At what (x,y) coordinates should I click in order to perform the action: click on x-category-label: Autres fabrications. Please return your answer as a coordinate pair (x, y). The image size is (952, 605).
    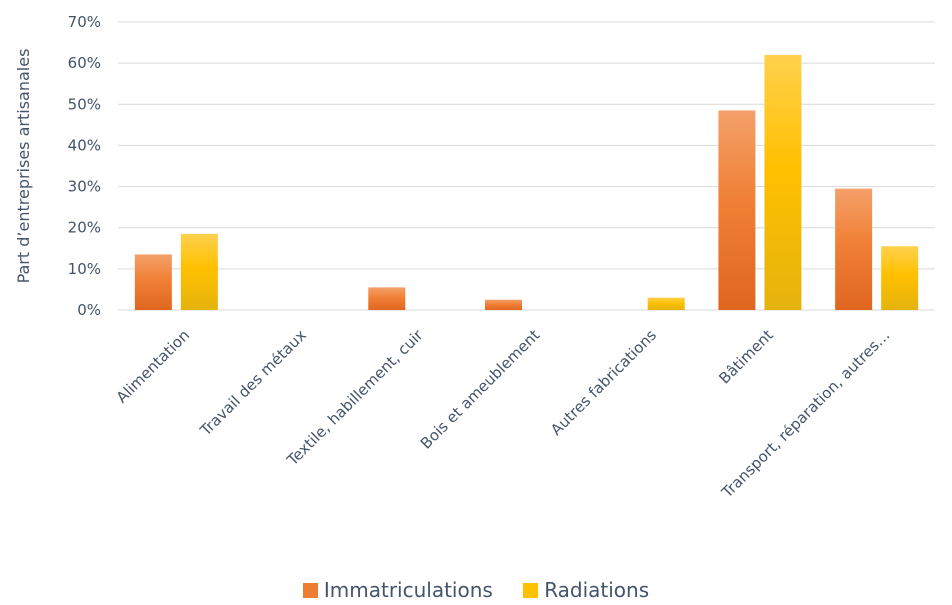
    Looking at the image, I should click on (603, 382).